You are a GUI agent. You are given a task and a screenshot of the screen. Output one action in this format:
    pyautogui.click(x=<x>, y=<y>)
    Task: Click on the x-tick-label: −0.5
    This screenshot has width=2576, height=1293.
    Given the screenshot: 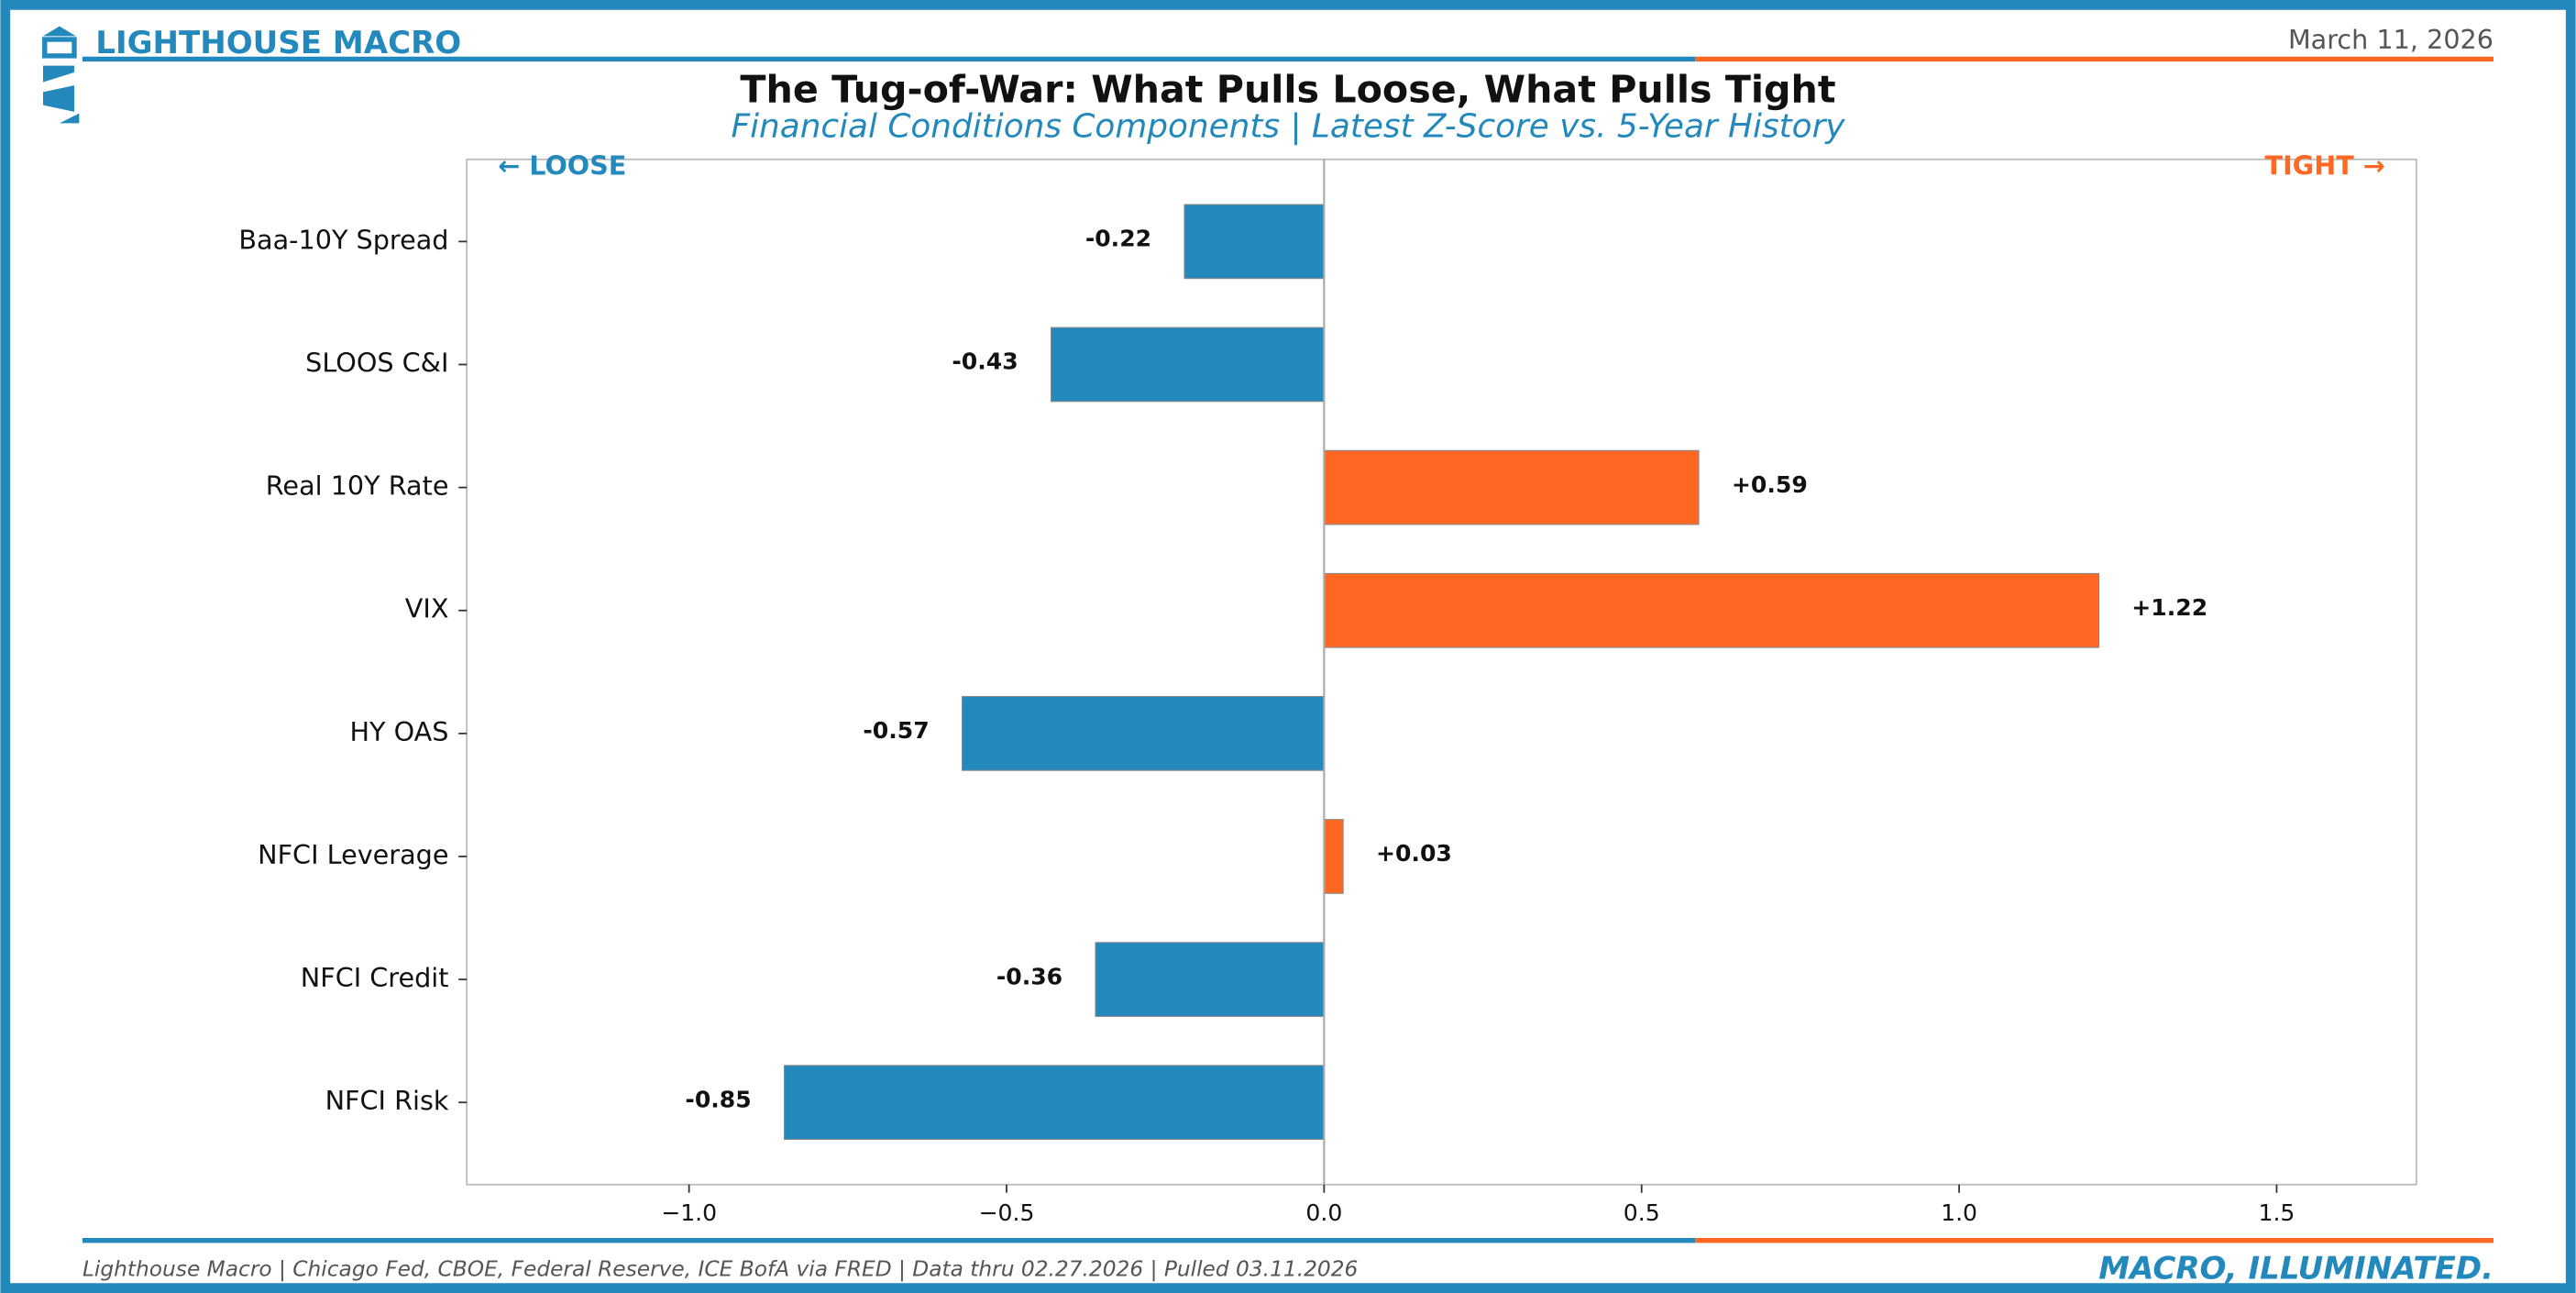 What is the action you would take?
    pyautogui.click(x=1007, y=1212)
    